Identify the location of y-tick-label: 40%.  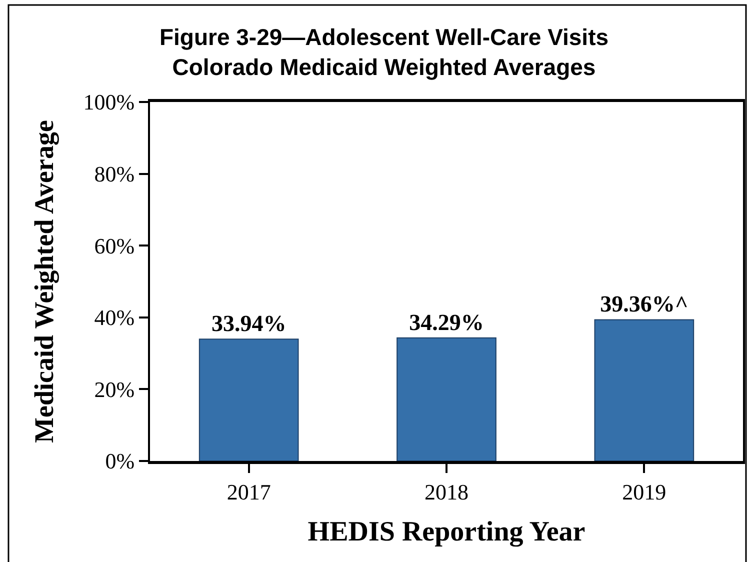
(114, 317).